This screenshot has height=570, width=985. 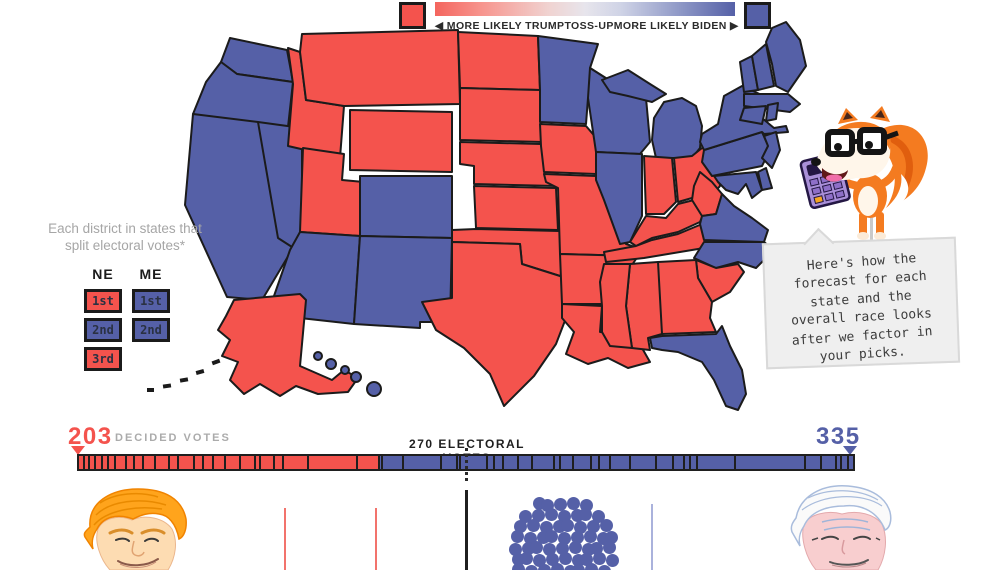 I want to click on district-box-me-1st: 1st, so click(x=151, y=301).